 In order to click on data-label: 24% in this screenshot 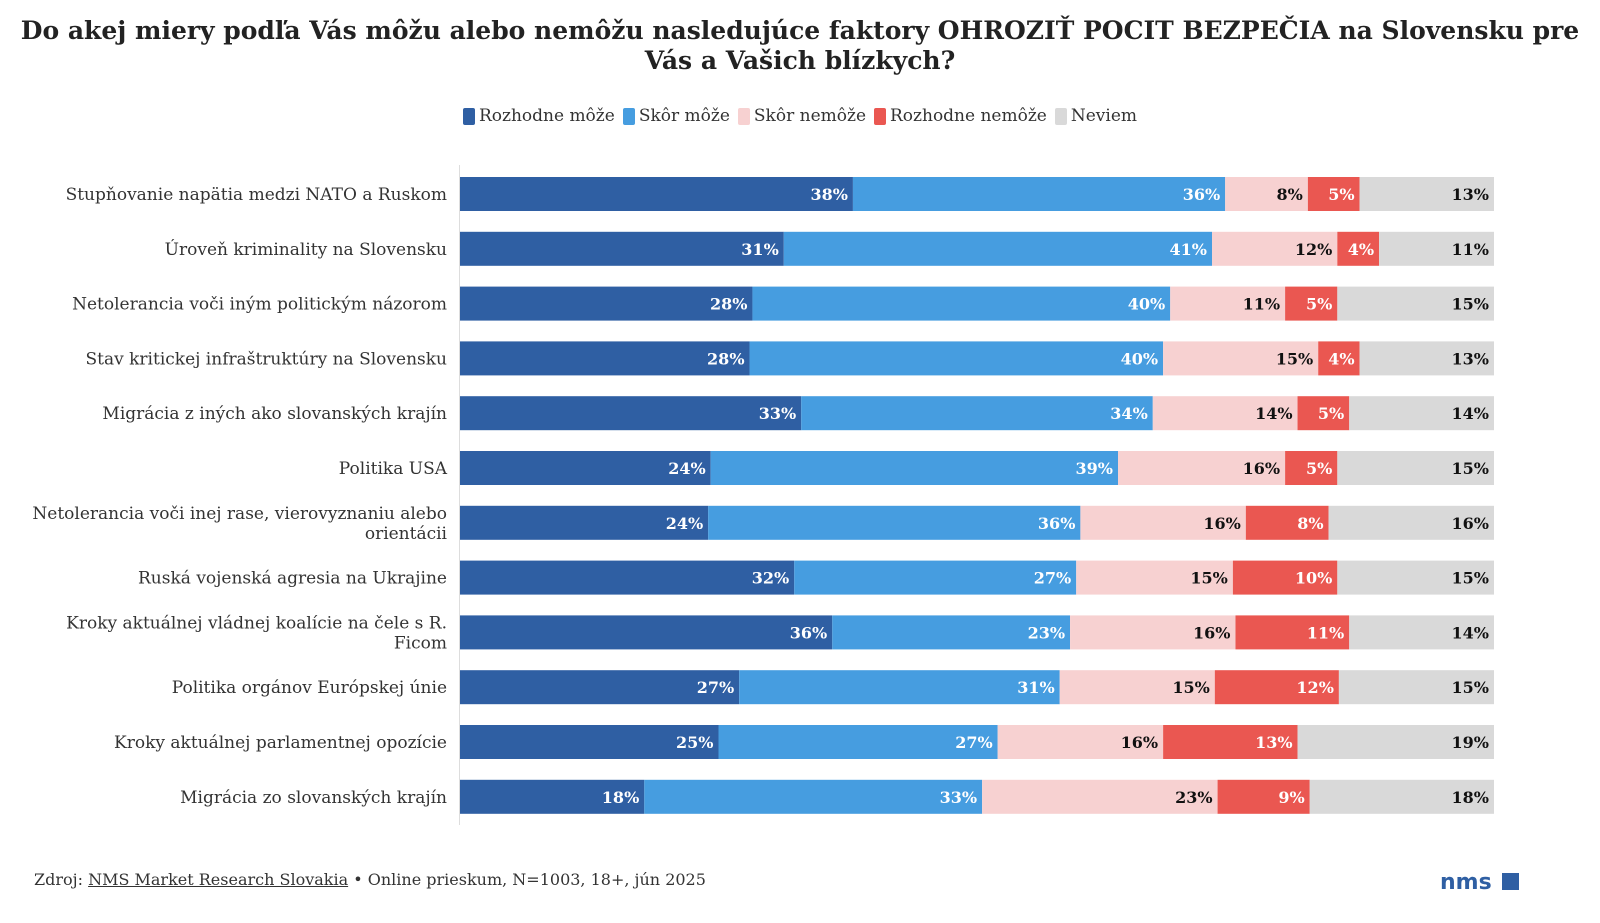, I will do `click(686, 468)`.